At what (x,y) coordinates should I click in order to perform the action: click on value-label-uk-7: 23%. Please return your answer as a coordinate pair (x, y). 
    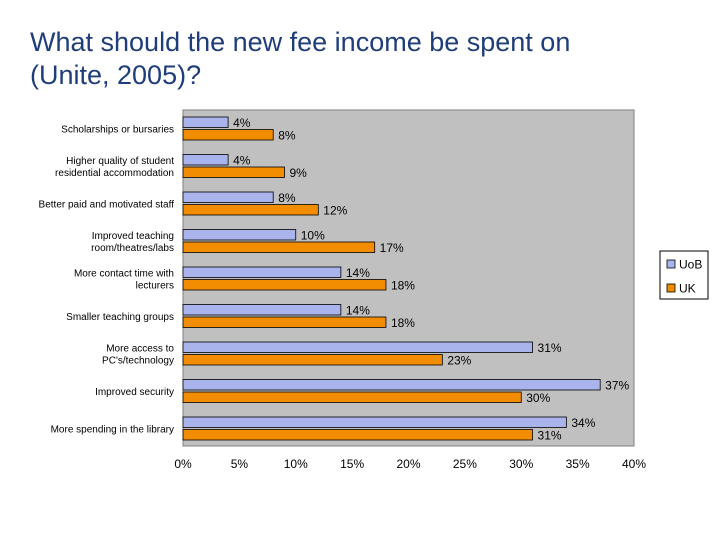
    Looking at the image, I should click on (459, 361).